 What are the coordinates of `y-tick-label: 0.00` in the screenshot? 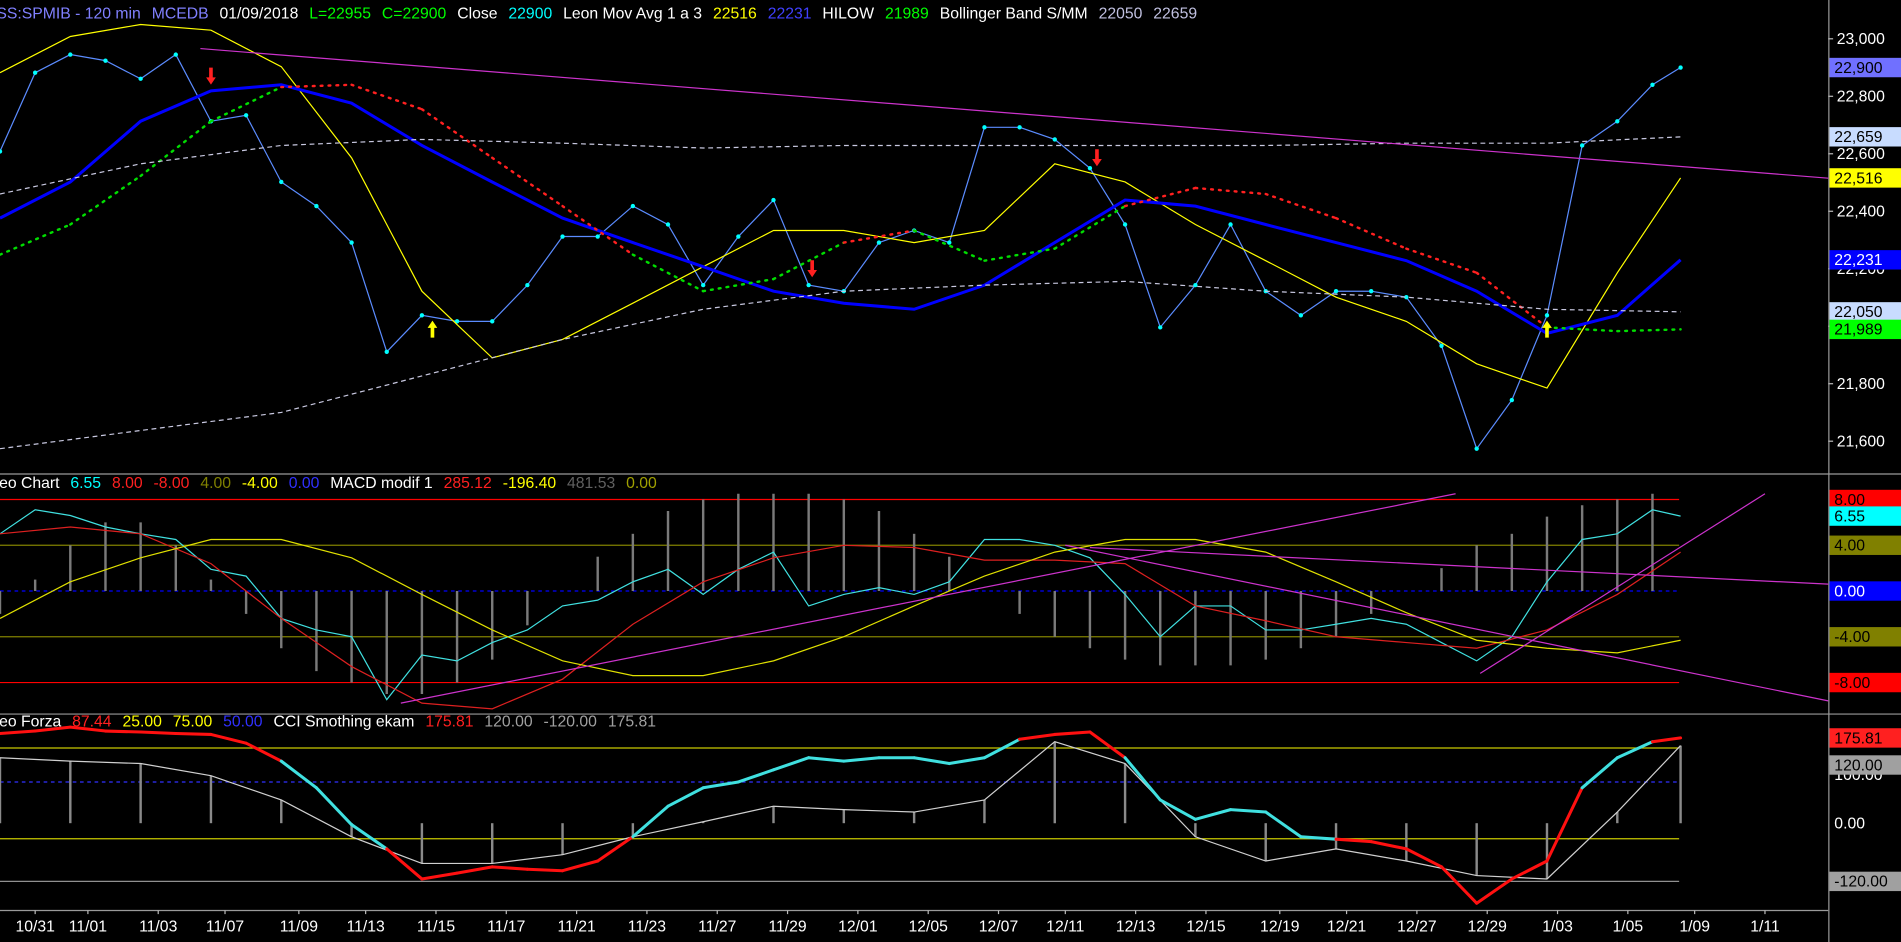 It's located at (1849, 824).